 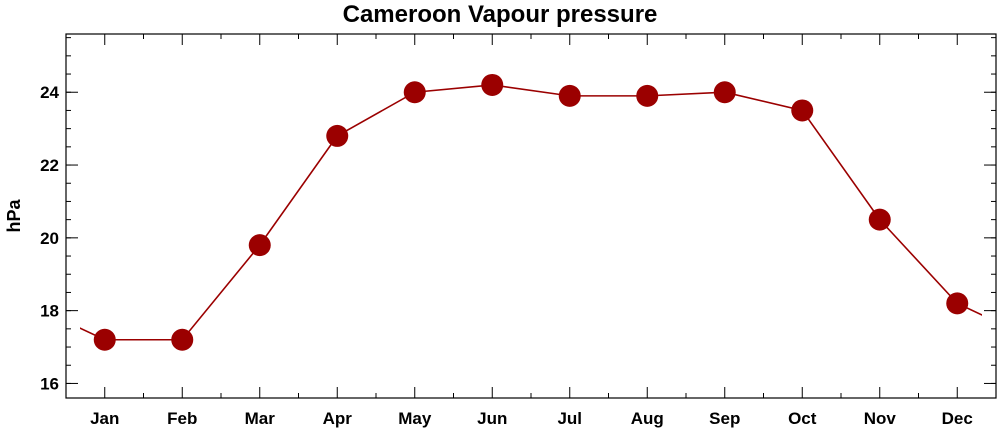 What do you see at coordinates (802, 418) in the screenshot?
I see `x-tick-label: Oct` at bounding box center [802, 418].